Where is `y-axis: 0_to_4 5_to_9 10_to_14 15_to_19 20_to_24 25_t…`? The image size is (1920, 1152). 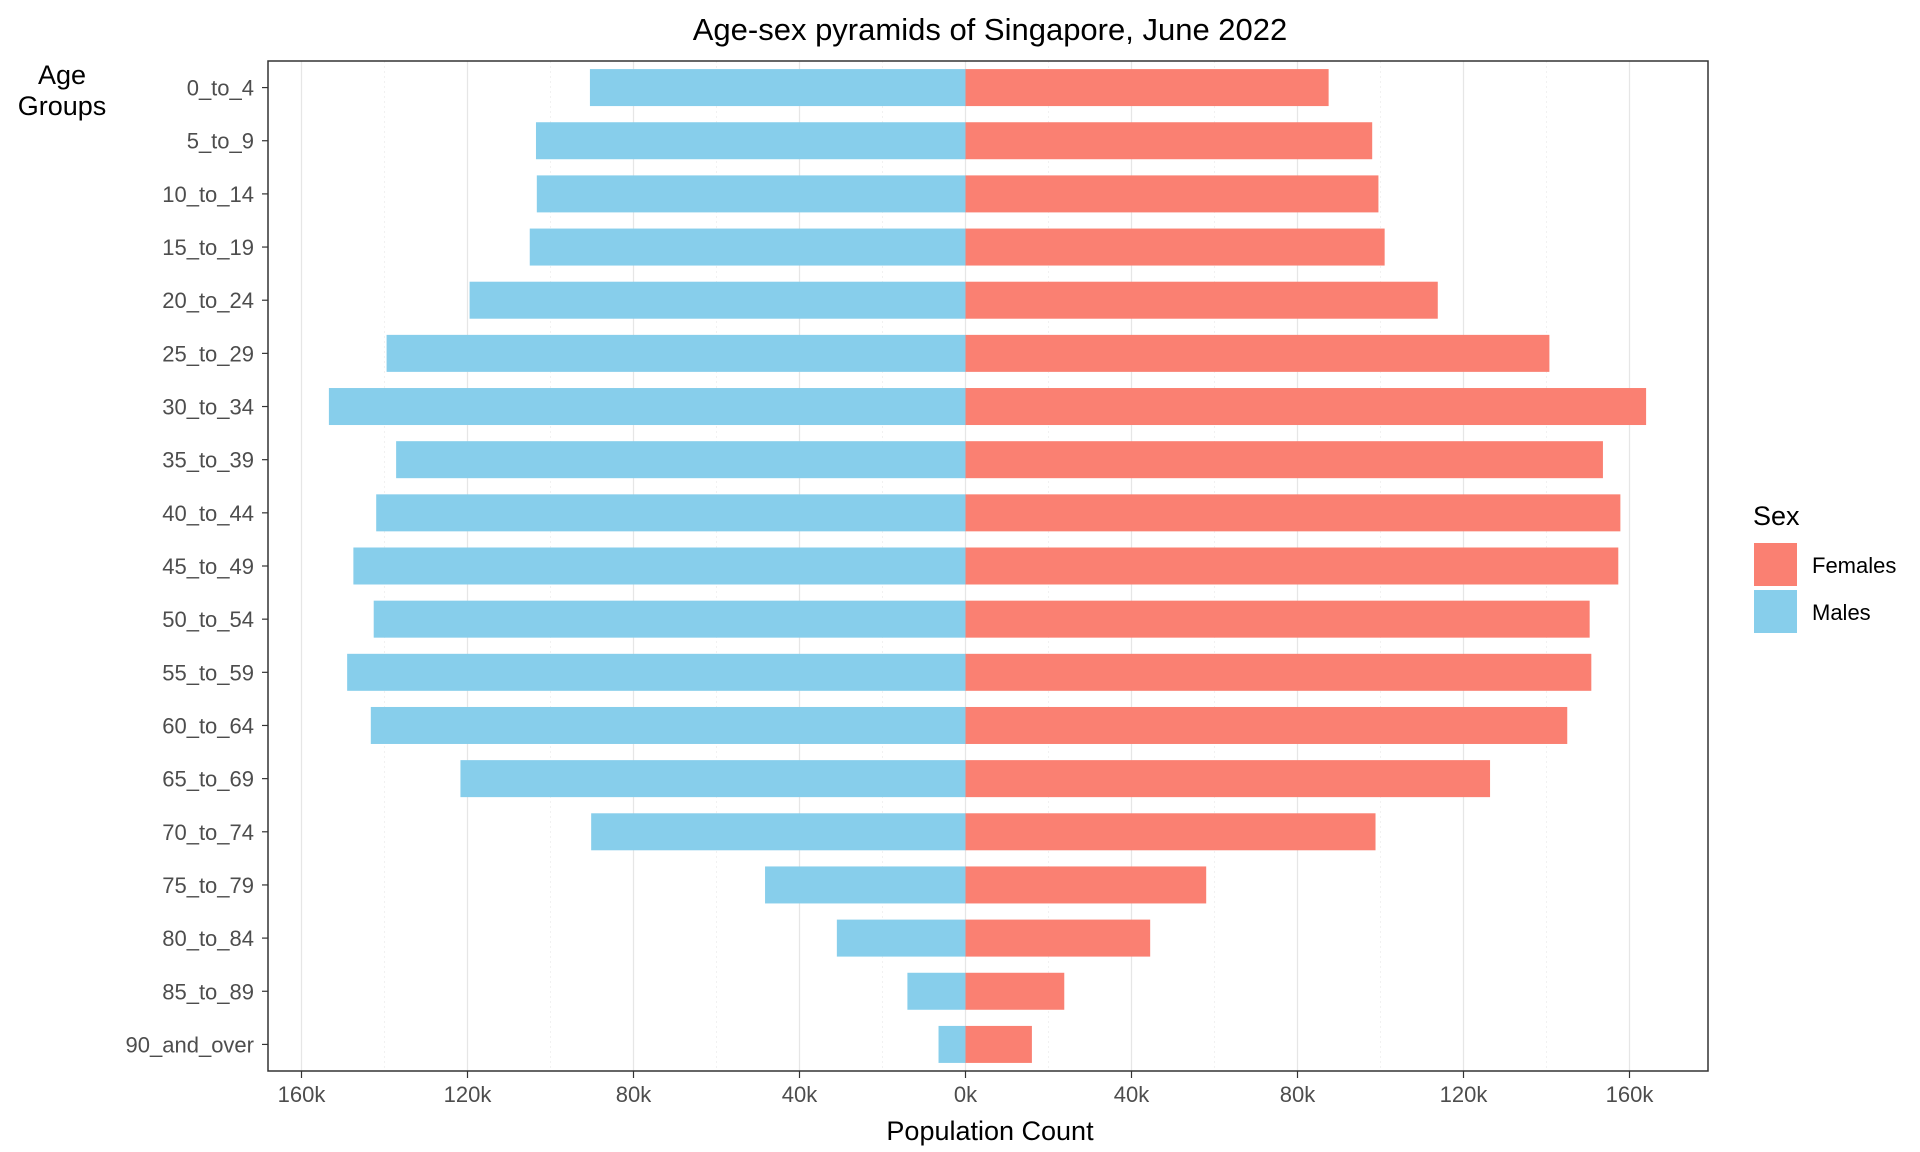 y-axis: 0_to_4 5_to_9 10_to_14 15_to_19 20_to_24 25_t… is located at coordinates (197, 566).